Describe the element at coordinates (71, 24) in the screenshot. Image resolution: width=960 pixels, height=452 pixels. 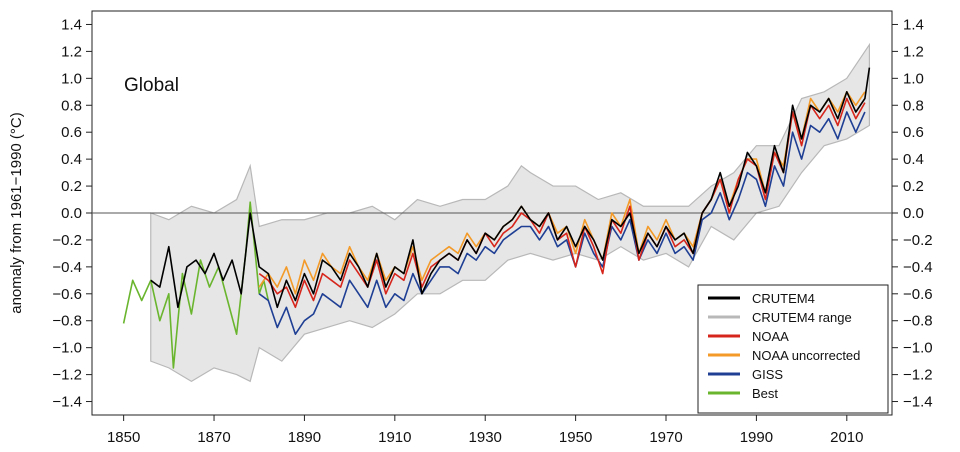
I see `y-tick-label-left: 1.4` at that location.